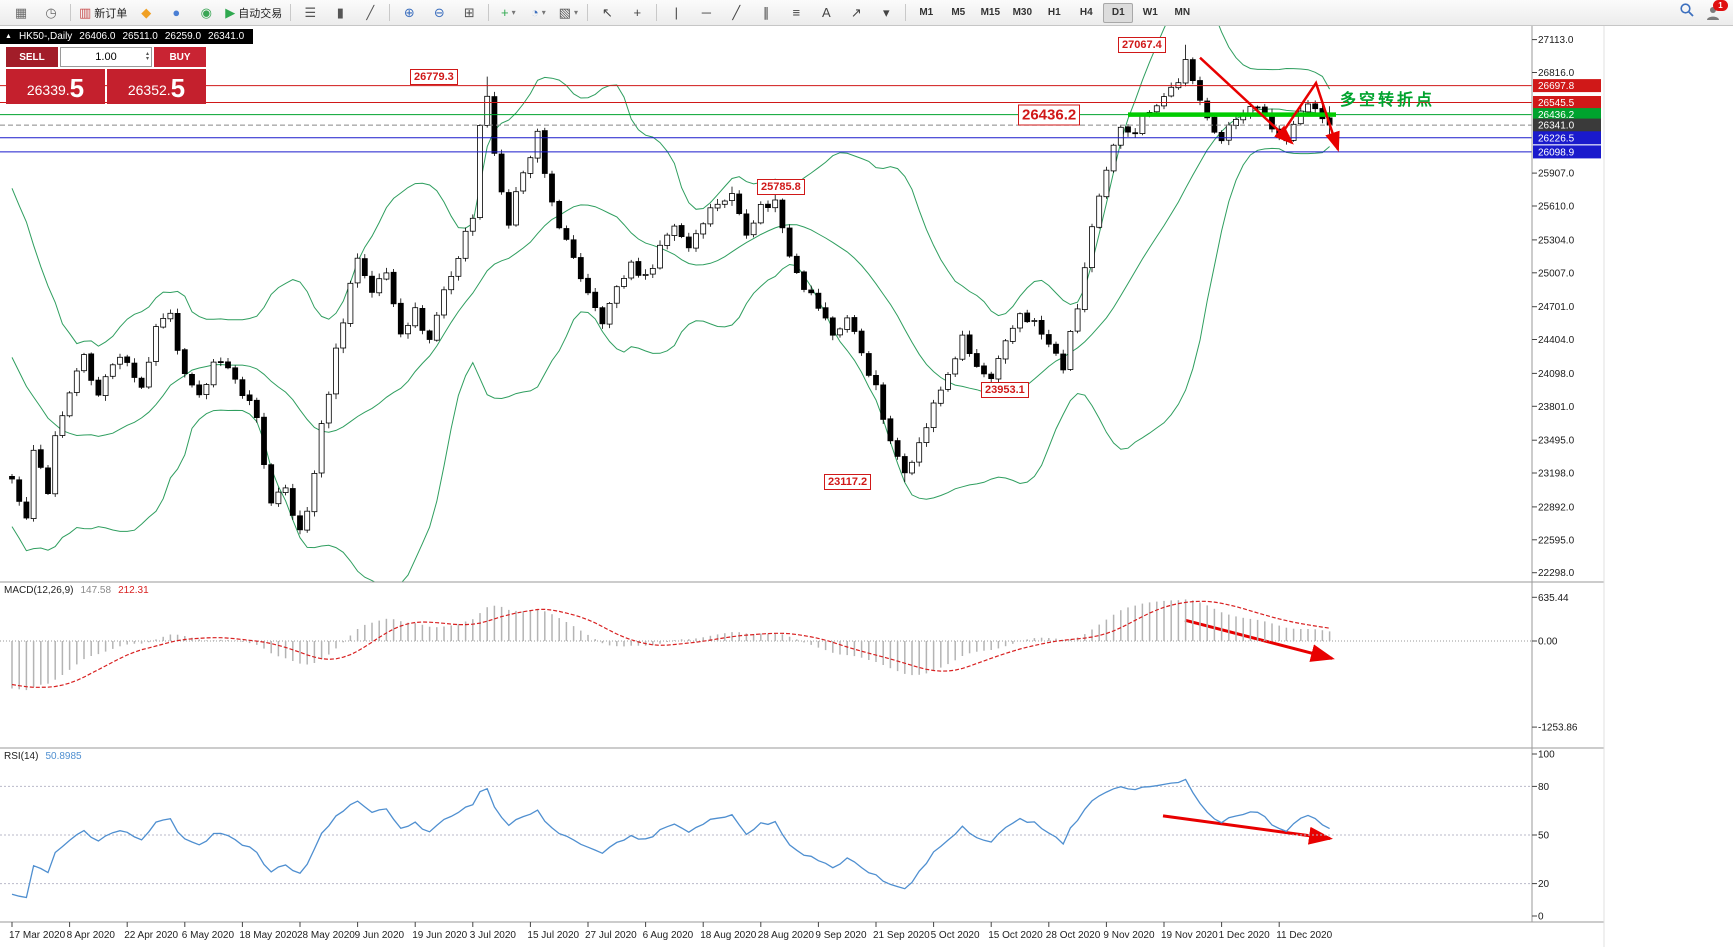 This screenshot has width=1733, height=947. I want to click on ohlc-close: 26341.0, so click(226, 36).